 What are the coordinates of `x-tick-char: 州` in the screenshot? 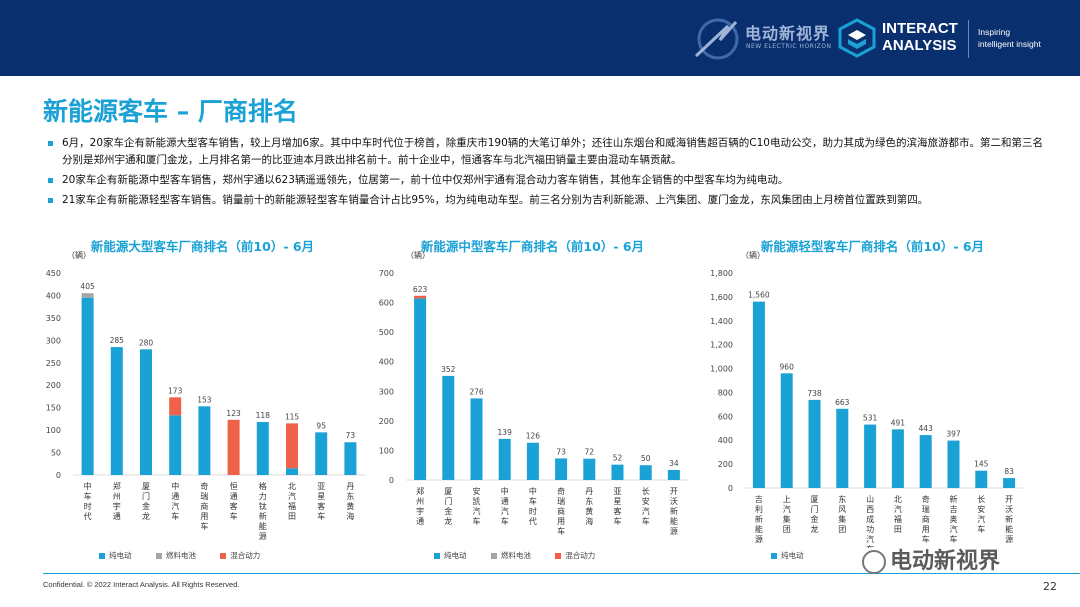 It's located at (420, 501).